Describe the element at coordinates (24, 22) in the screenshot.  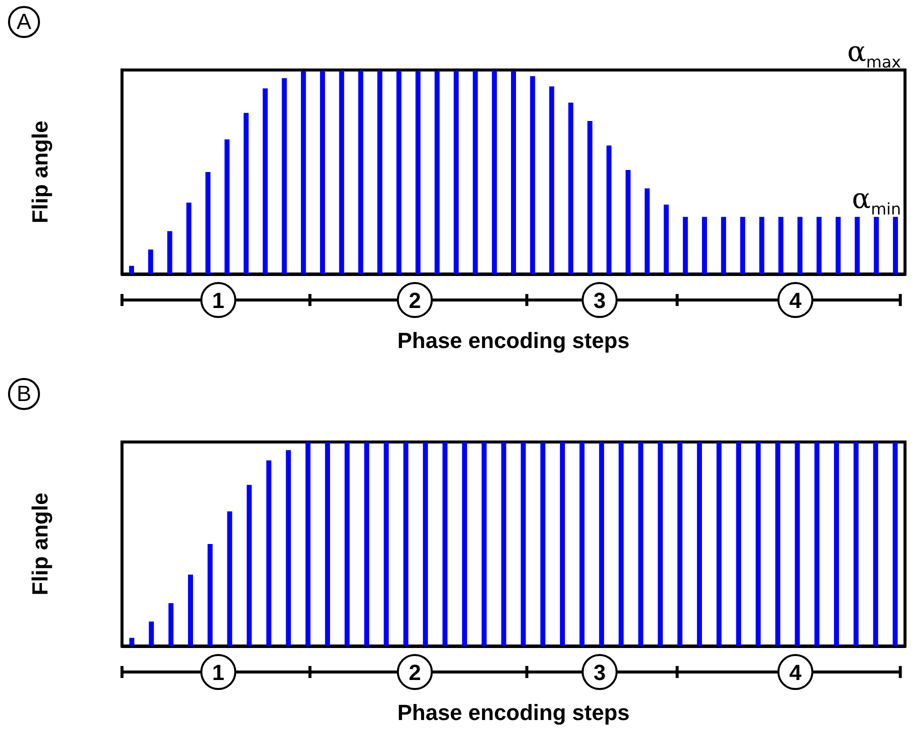
I see `chart-title: A` at that location.